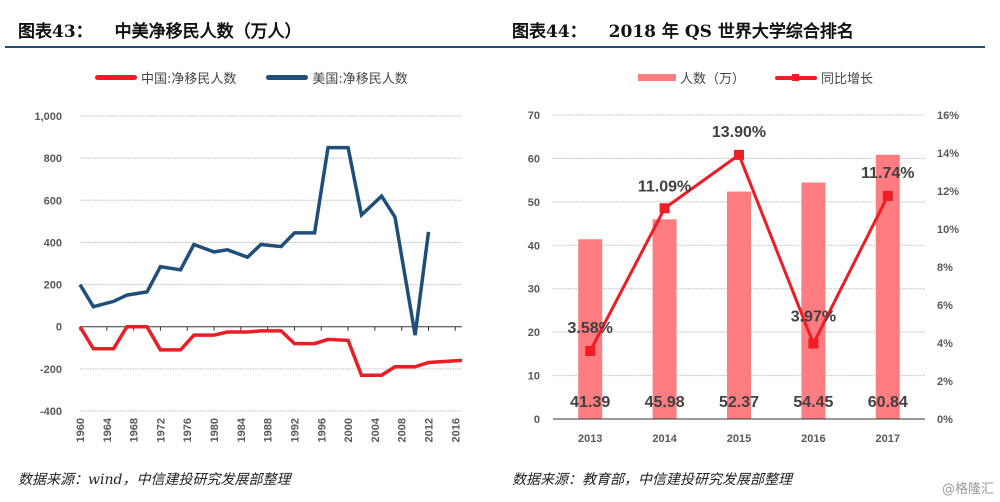  I want to click on growth-marker-2013, so click(590, 350).